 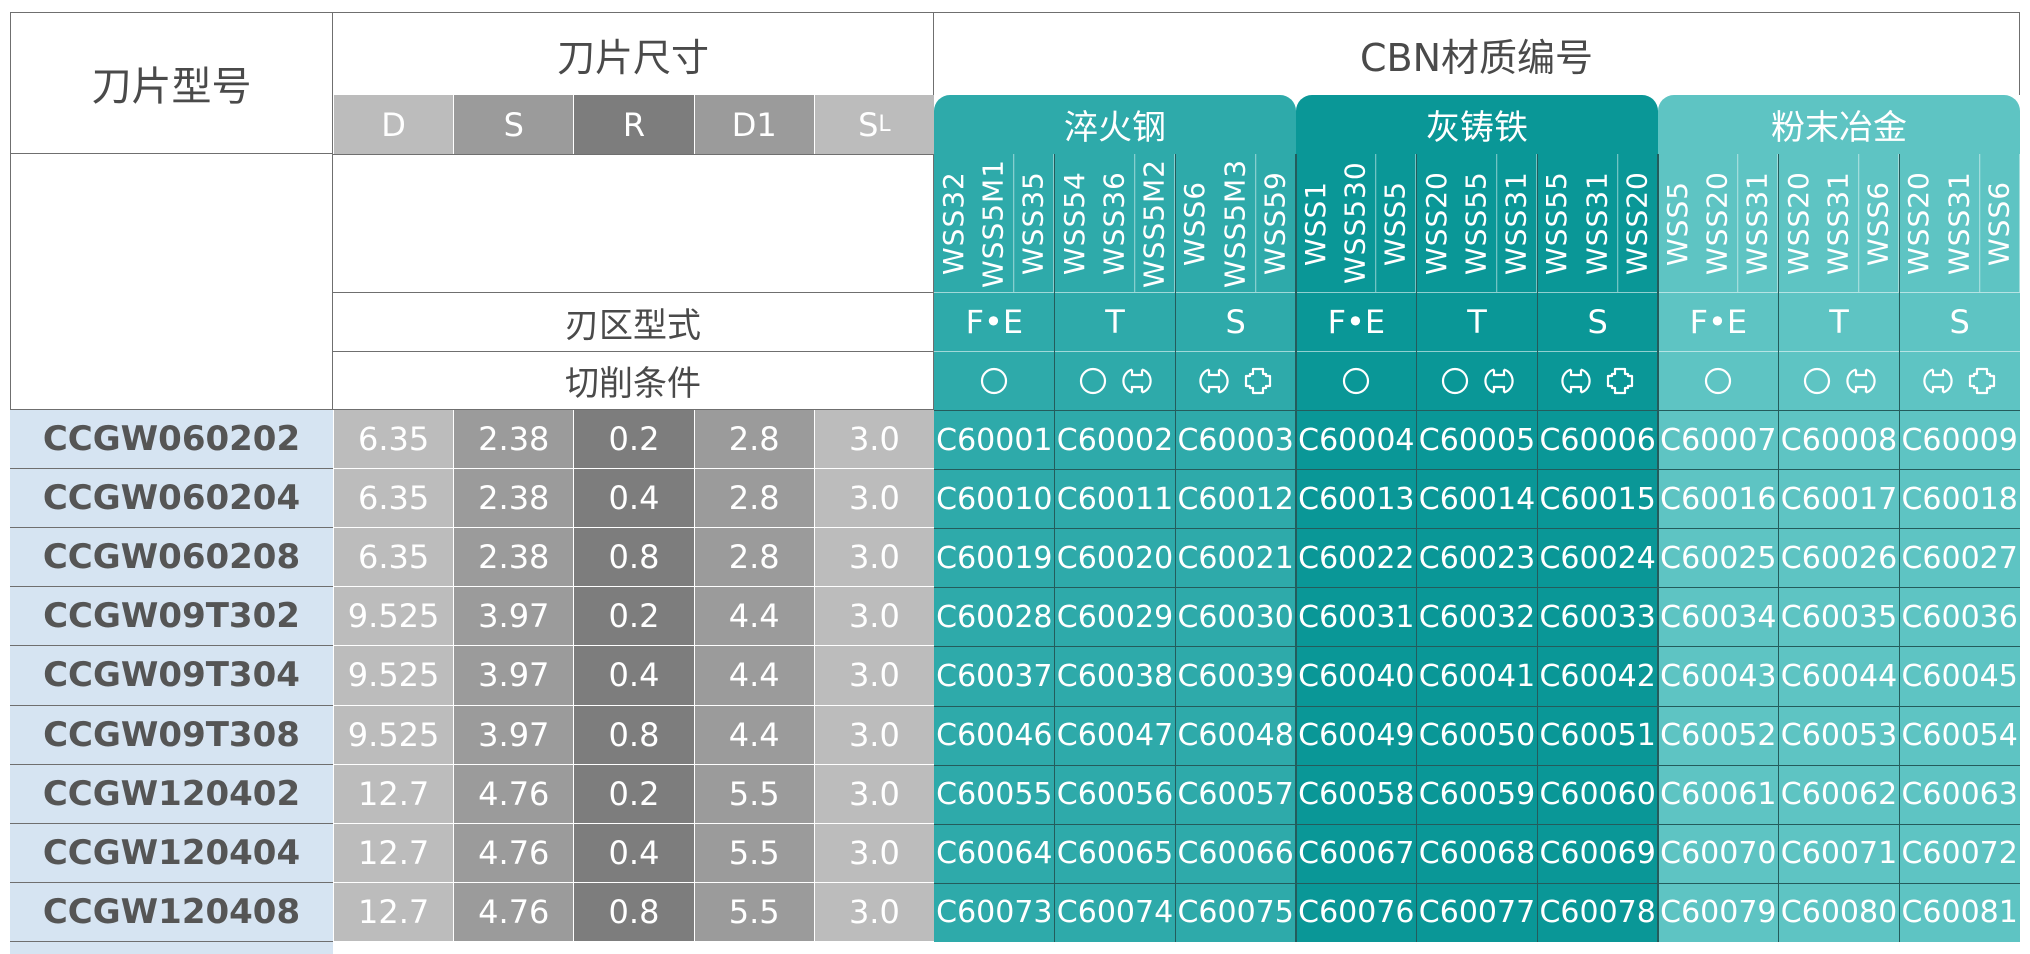 What do you see at coordinates (1477, 912) in the screenshot?
I see `product-code-cell: C60077` at bounding box center [1477, 912].